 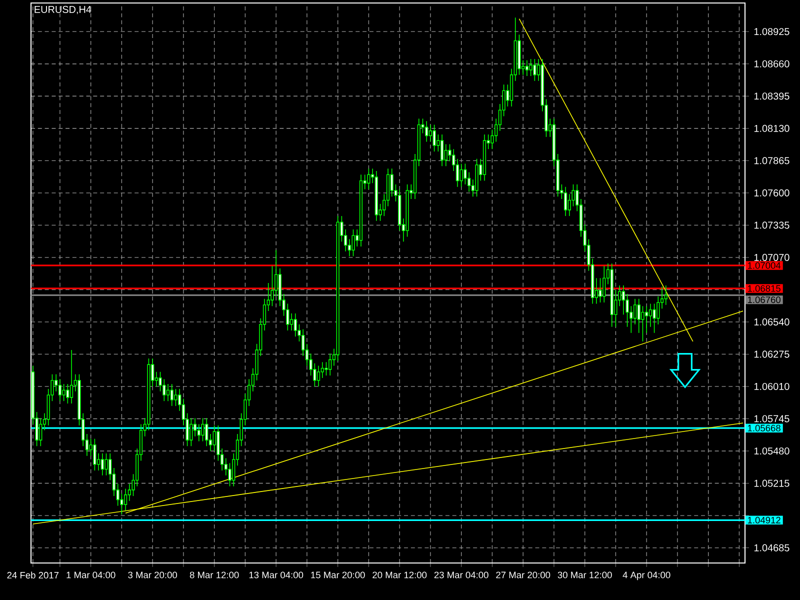 I want to click on y-tick-label: 1.05745, so click(x=772, y=418).